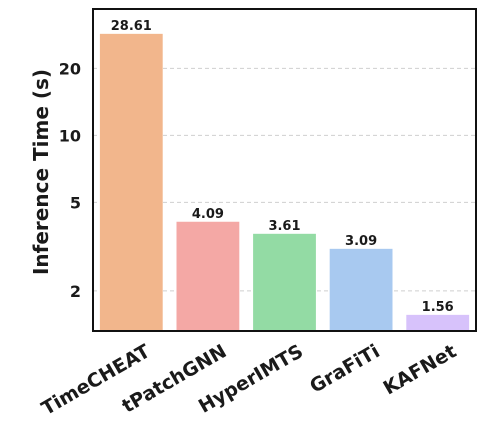 The height and width of the screenshot is (437, 488). Describe the element at coordinates (420, 369) in the screenshot. I see `x-tick-label: KAFNet` at that location.